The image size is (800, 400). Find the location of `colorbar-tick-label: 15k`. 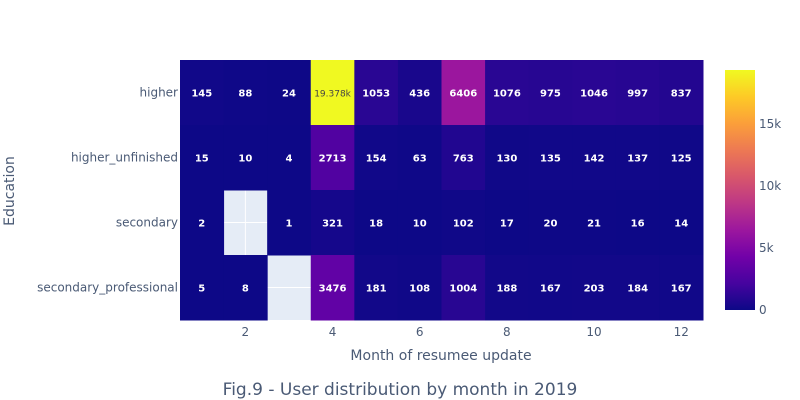

colorbar-tick-label: 15k is located at coordinates (770, 124).